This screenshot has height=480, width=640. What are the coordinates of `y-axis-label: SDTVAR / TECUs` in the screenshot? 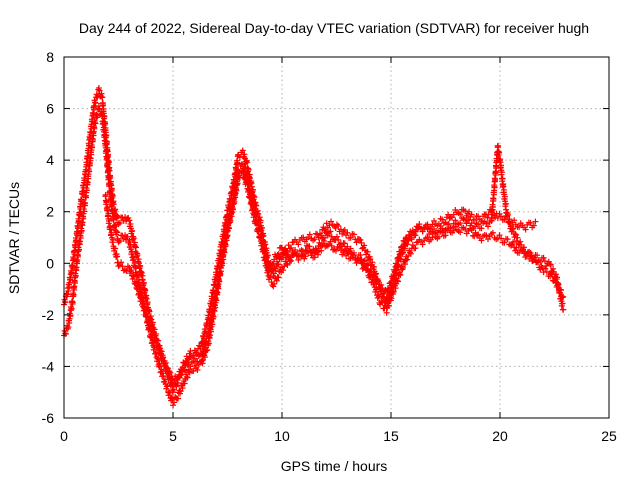 It's located at (14, 238).